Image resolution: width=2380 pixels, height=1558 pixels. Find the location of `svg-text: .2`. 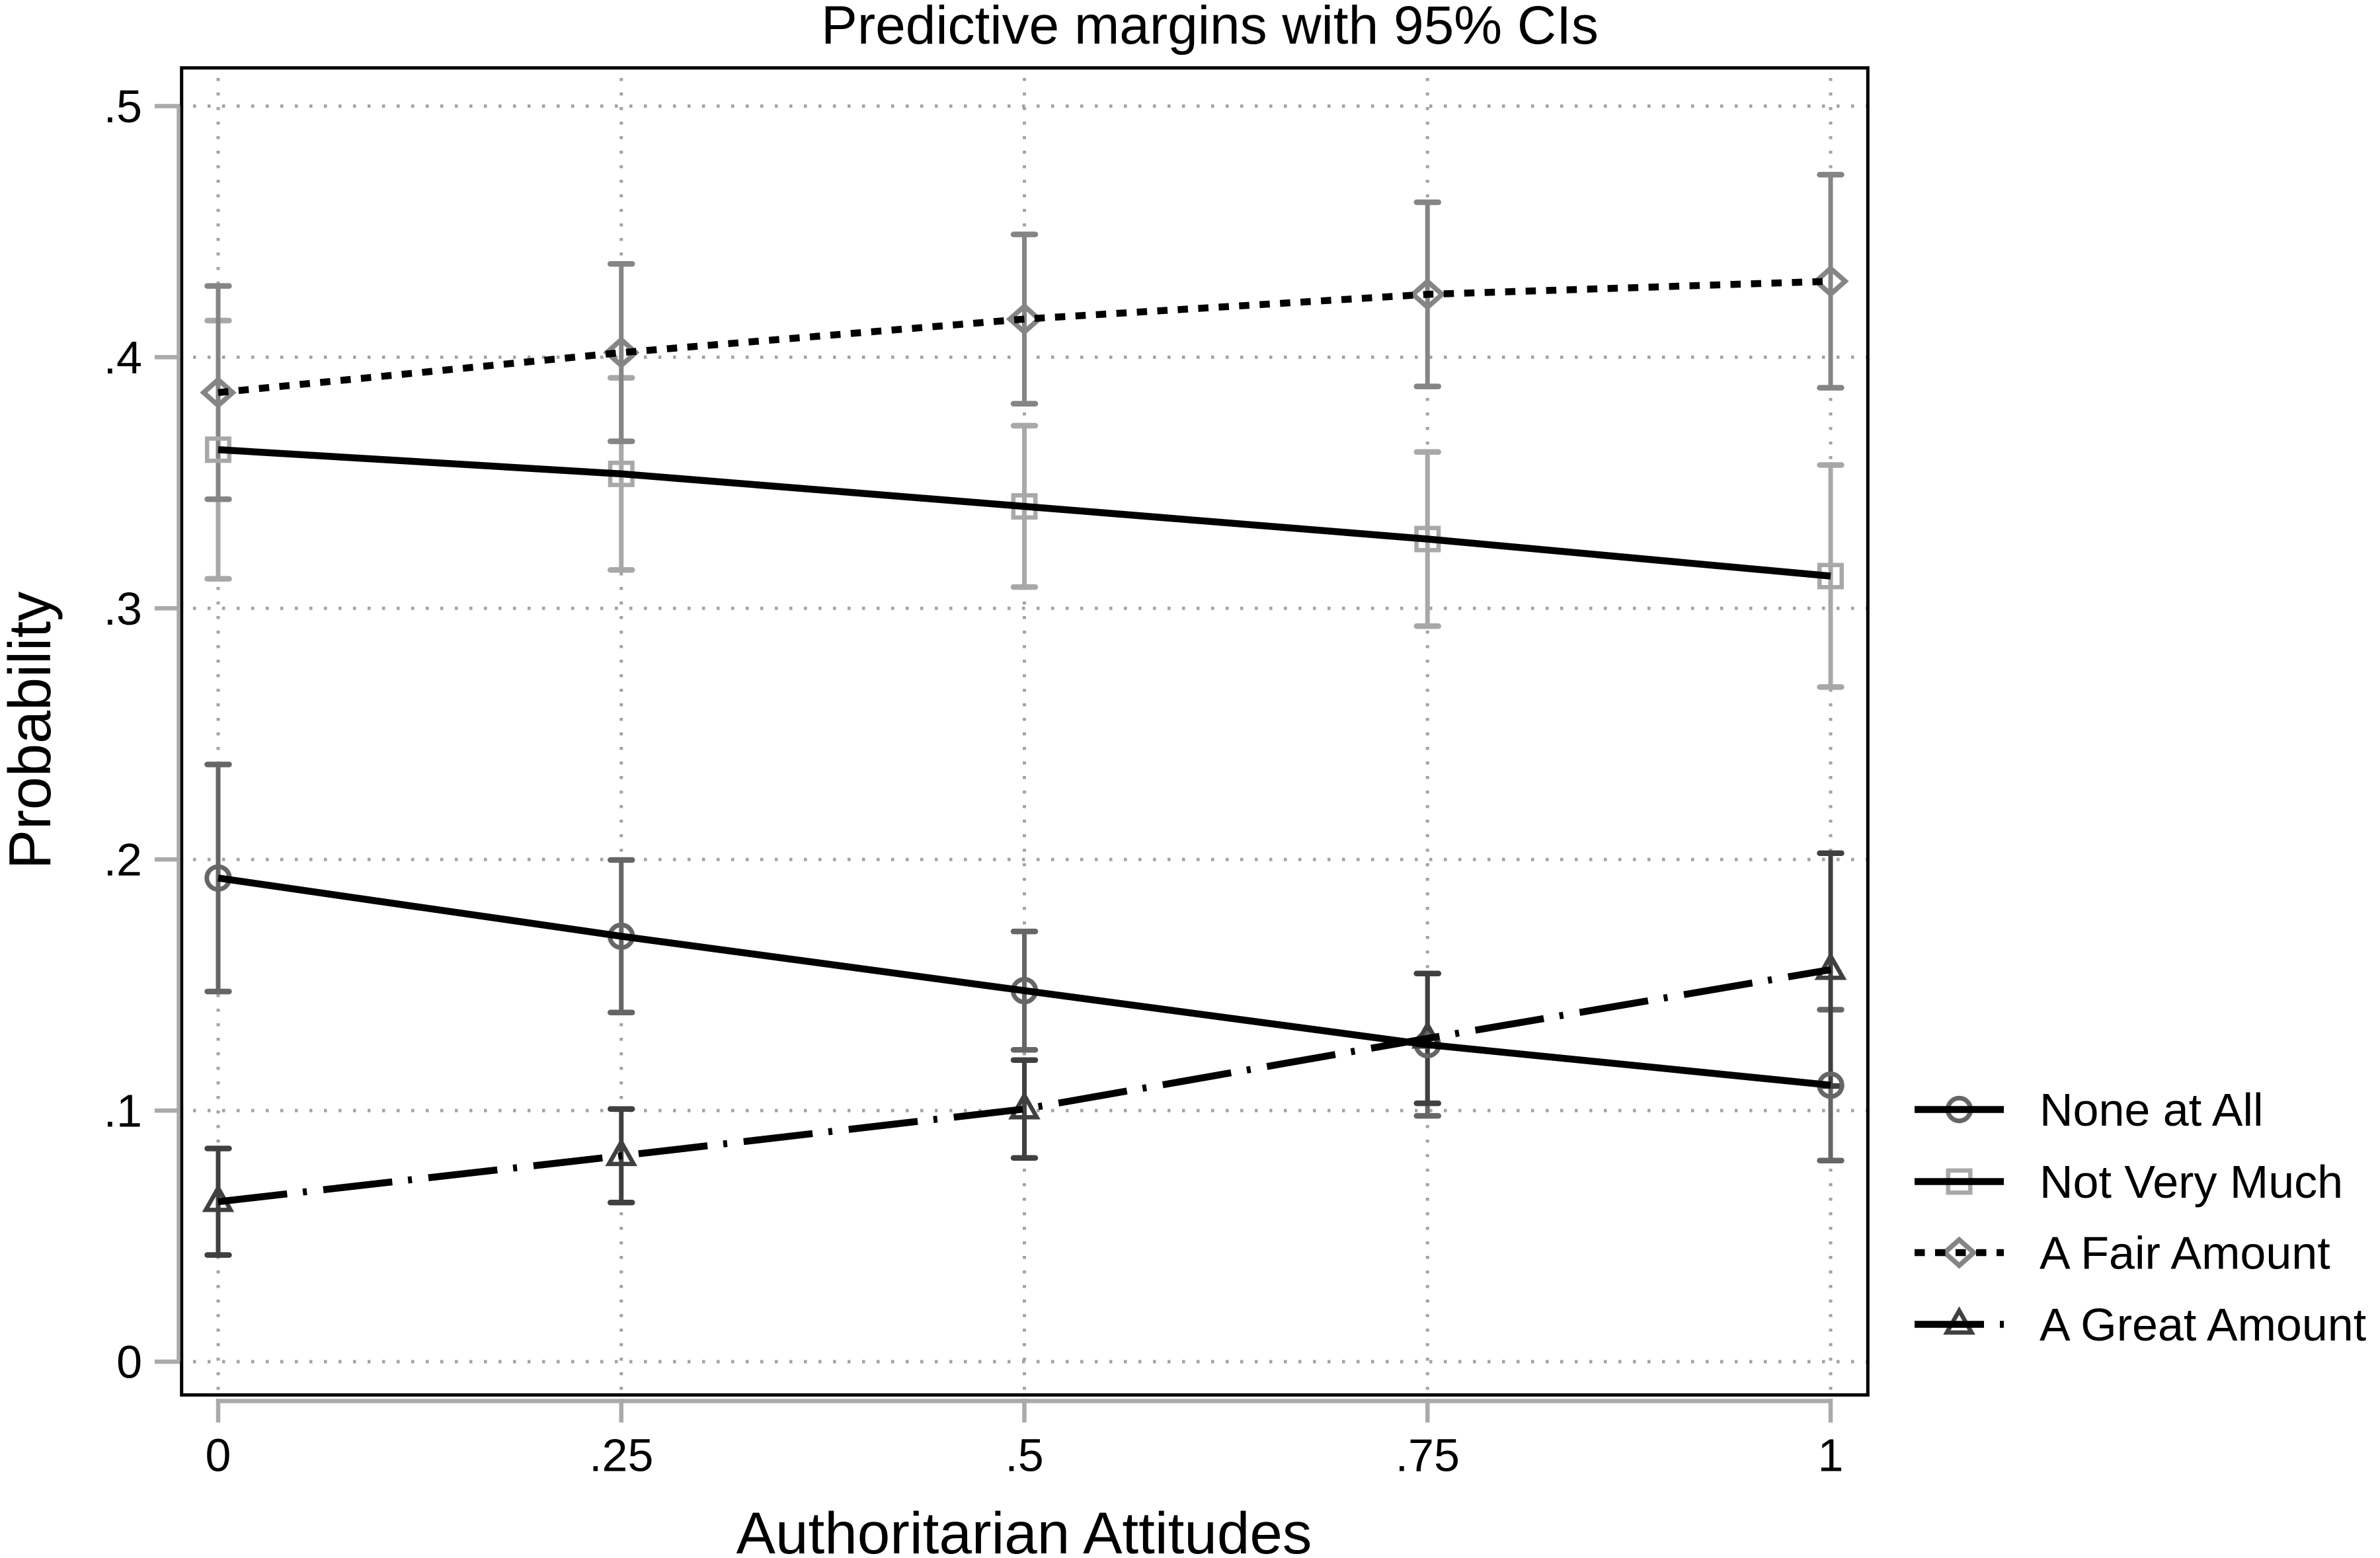

svg-text: .2 is located at coordinates (123, 860).